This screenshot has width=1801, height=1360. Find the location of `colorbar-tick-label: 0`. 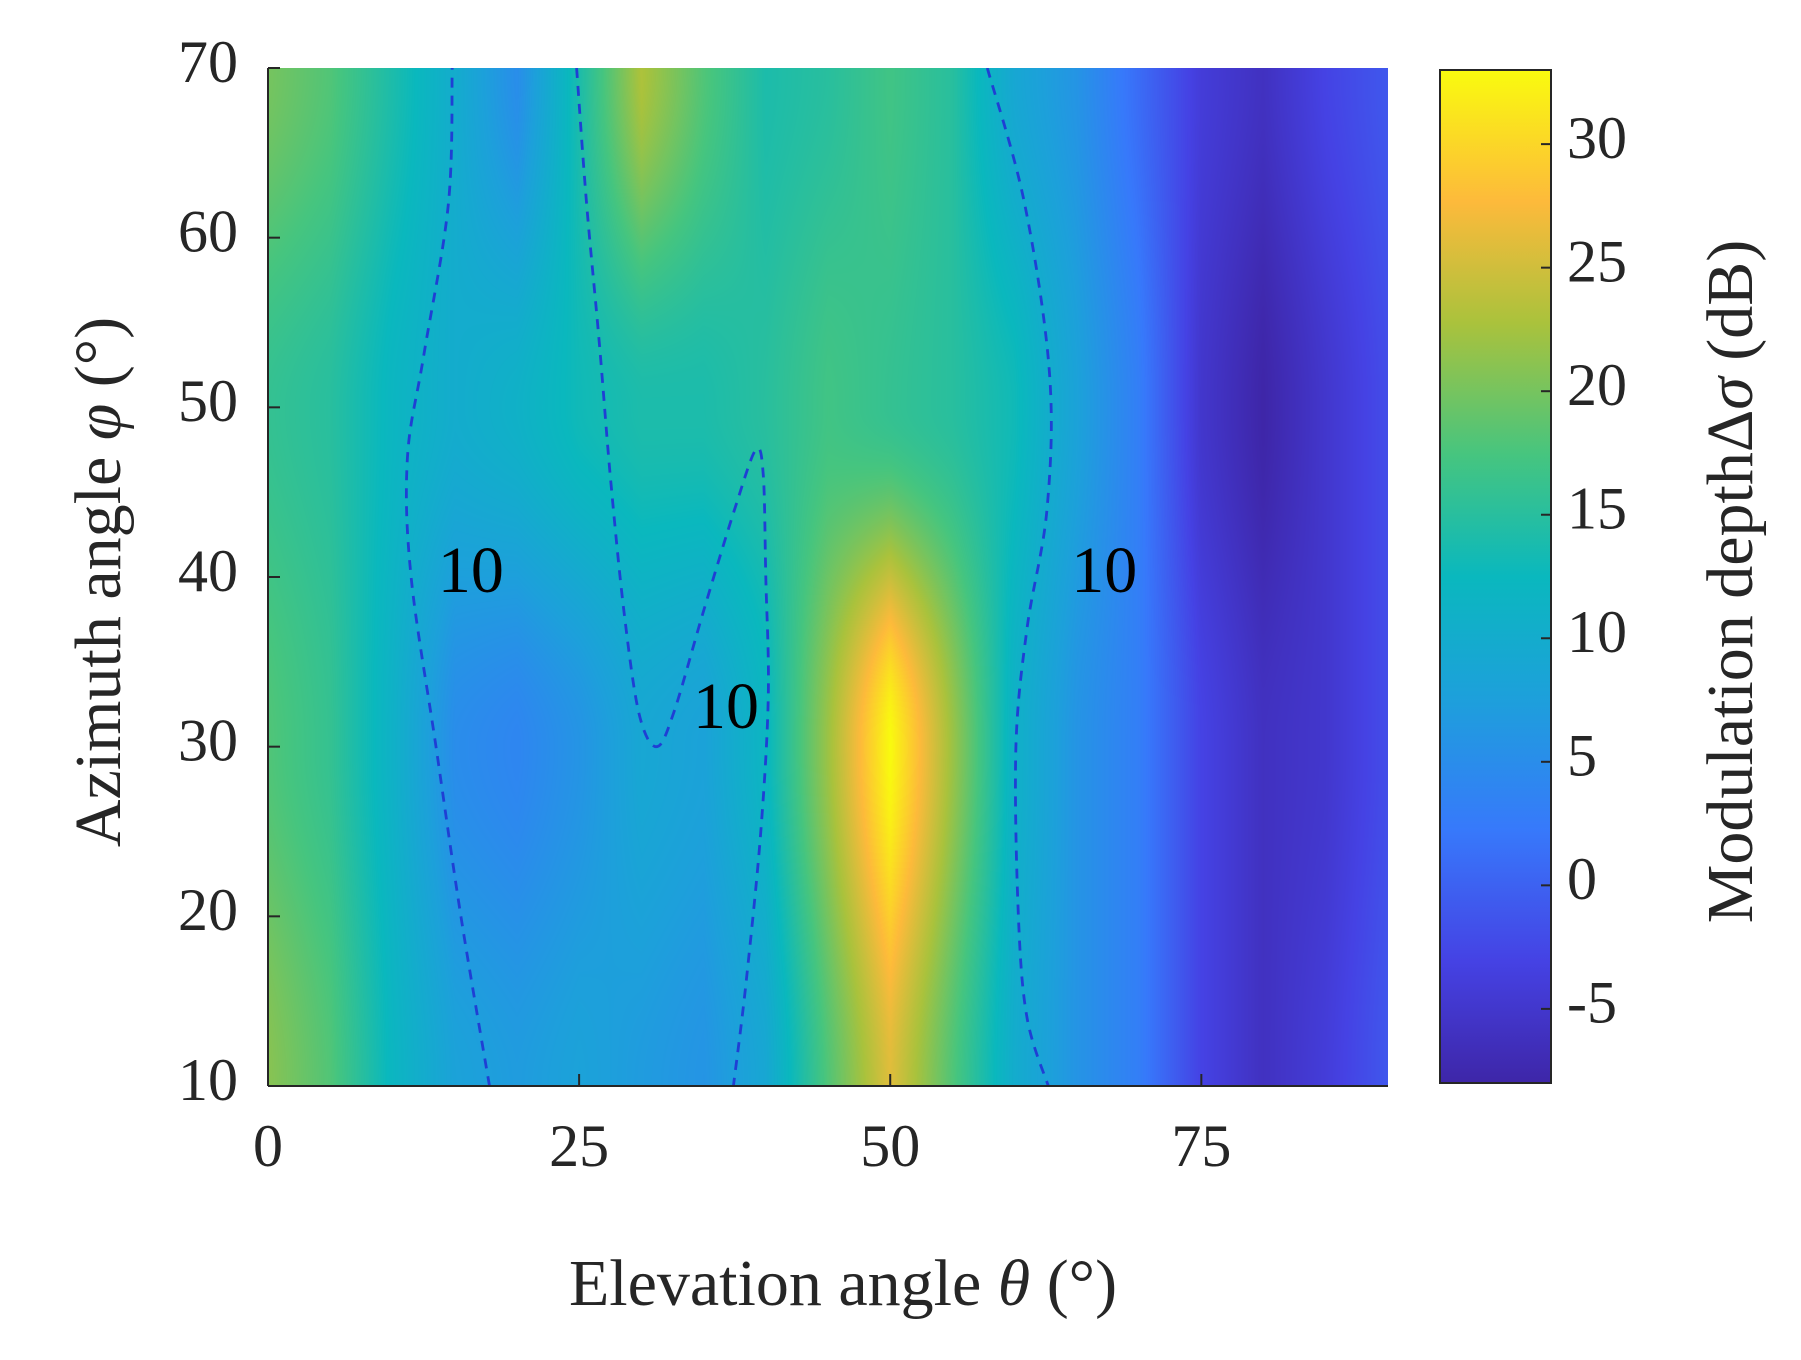

colorbar-tick-label: 0 is located at coordinates (1582, 879).